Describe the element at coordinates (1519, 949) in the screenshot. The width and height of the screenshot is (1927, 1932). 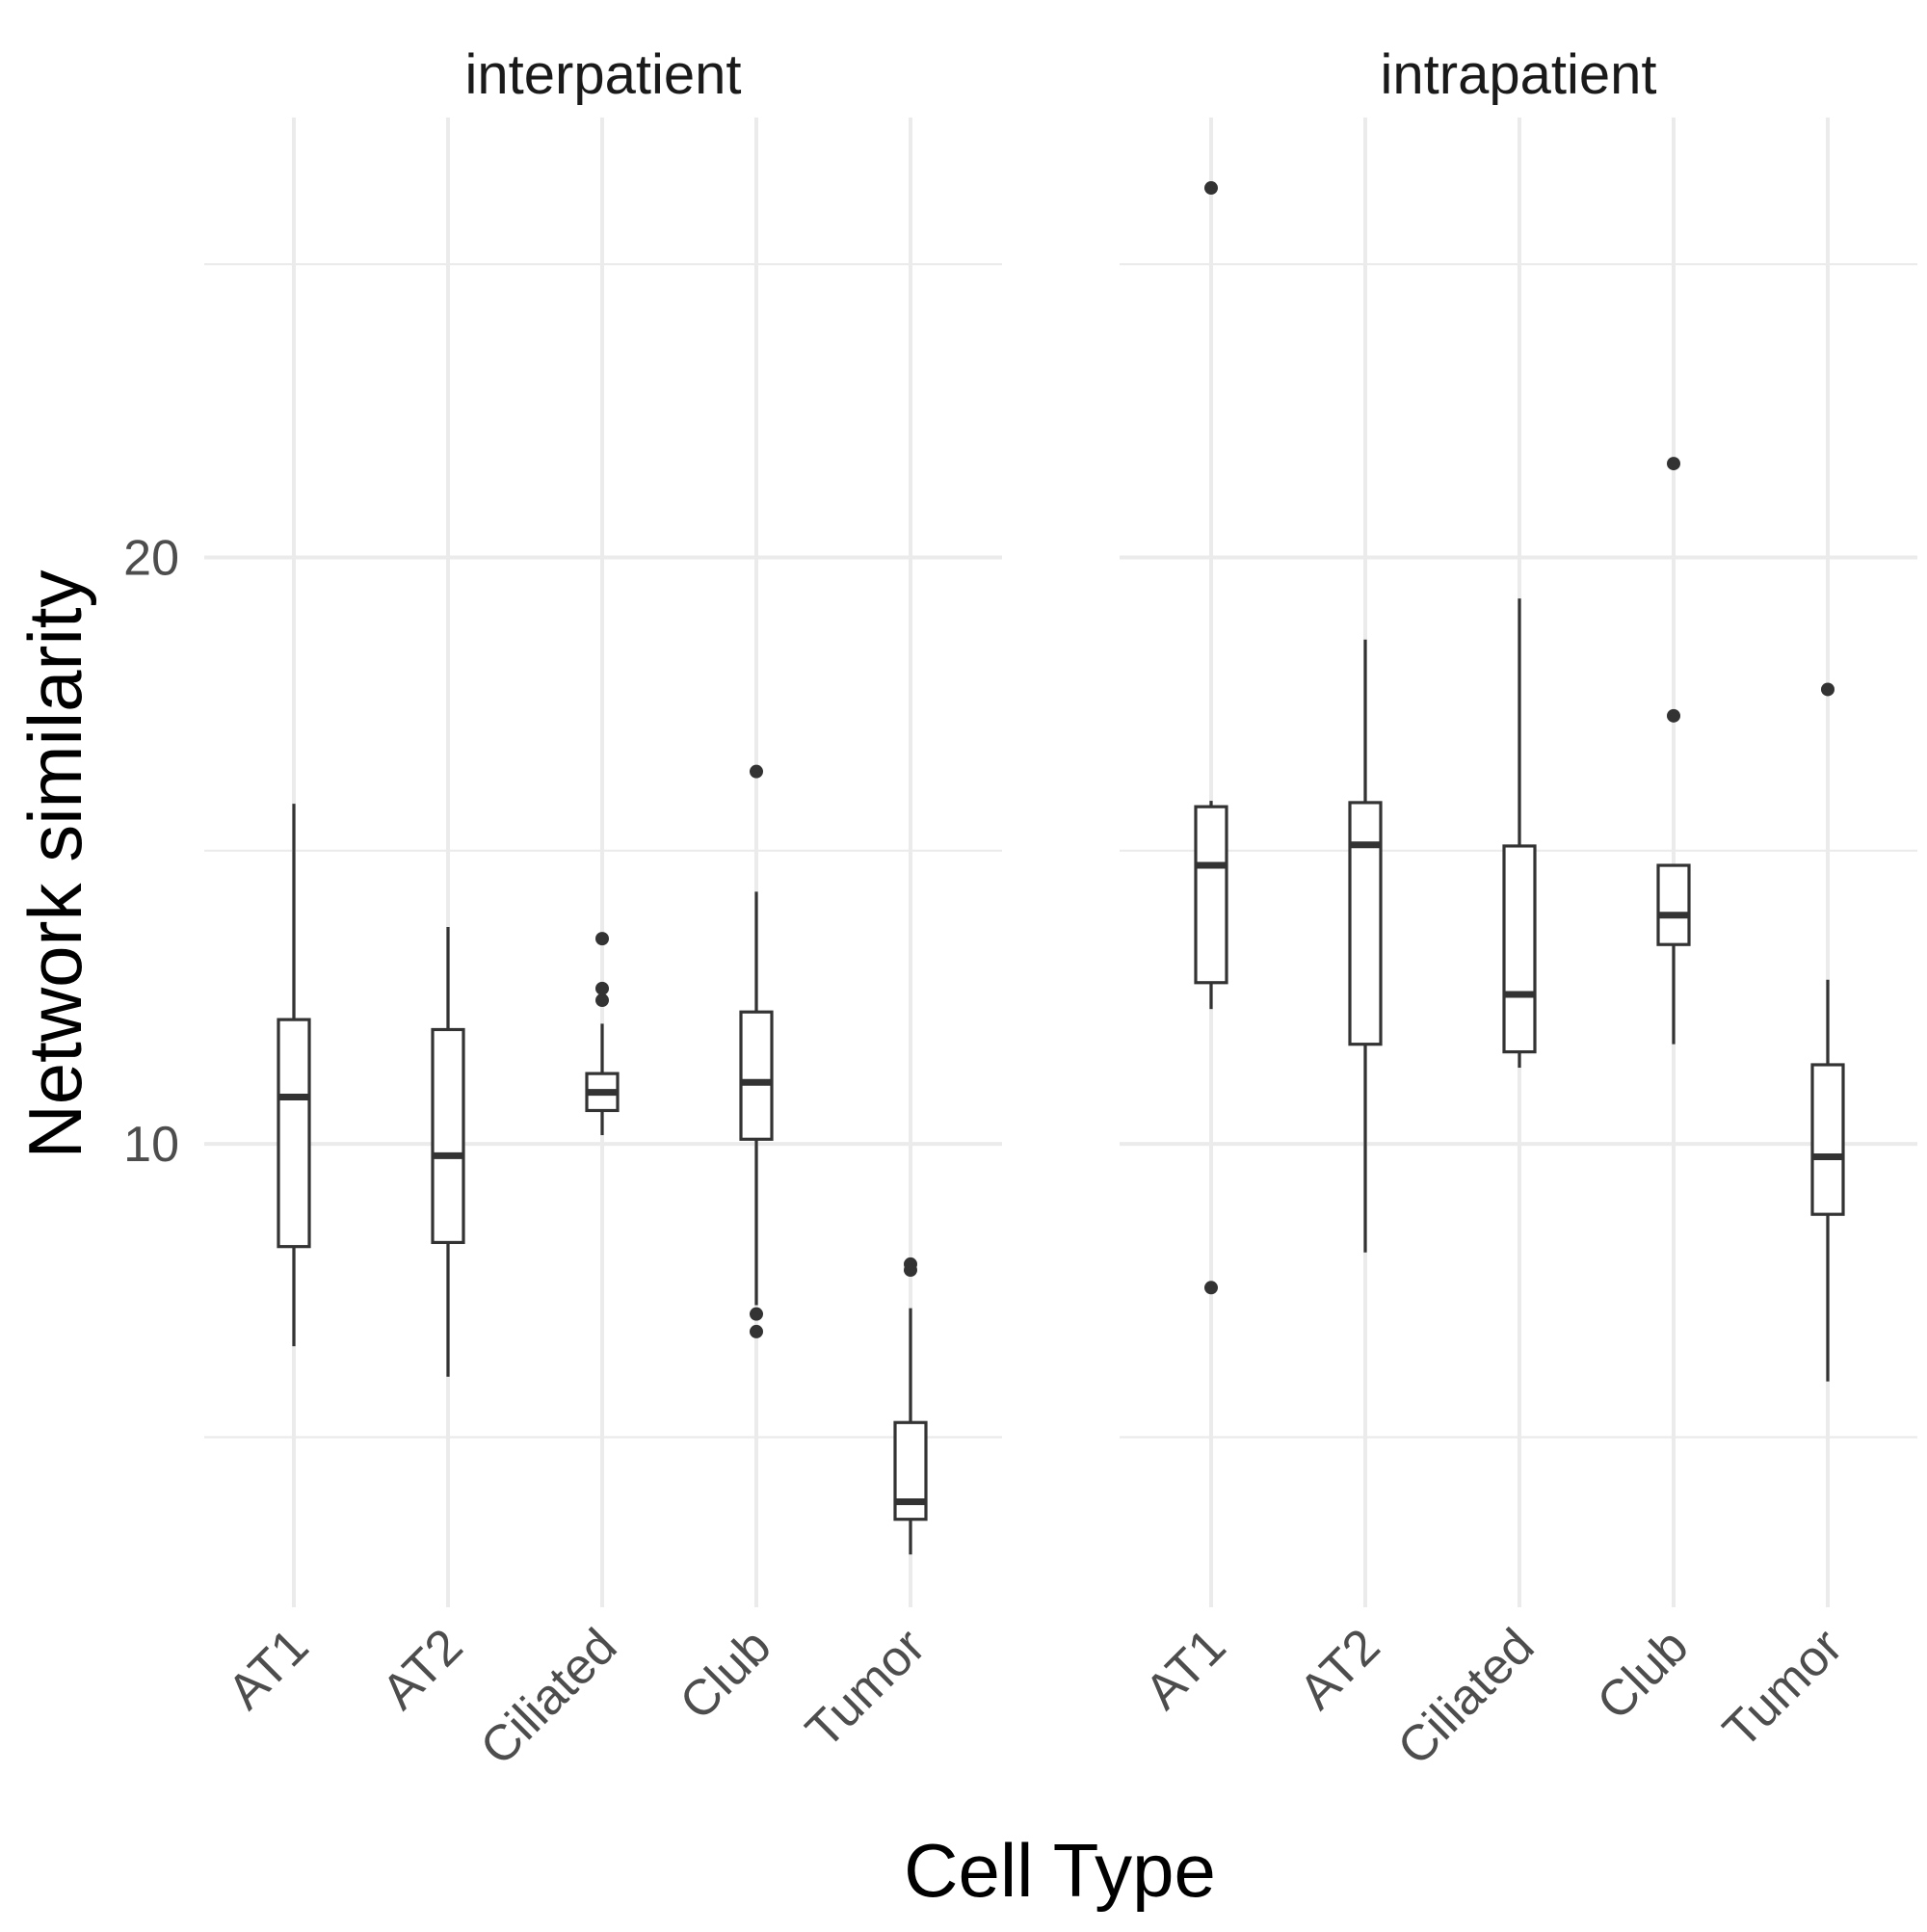
I see `box-ciliated` at that location.